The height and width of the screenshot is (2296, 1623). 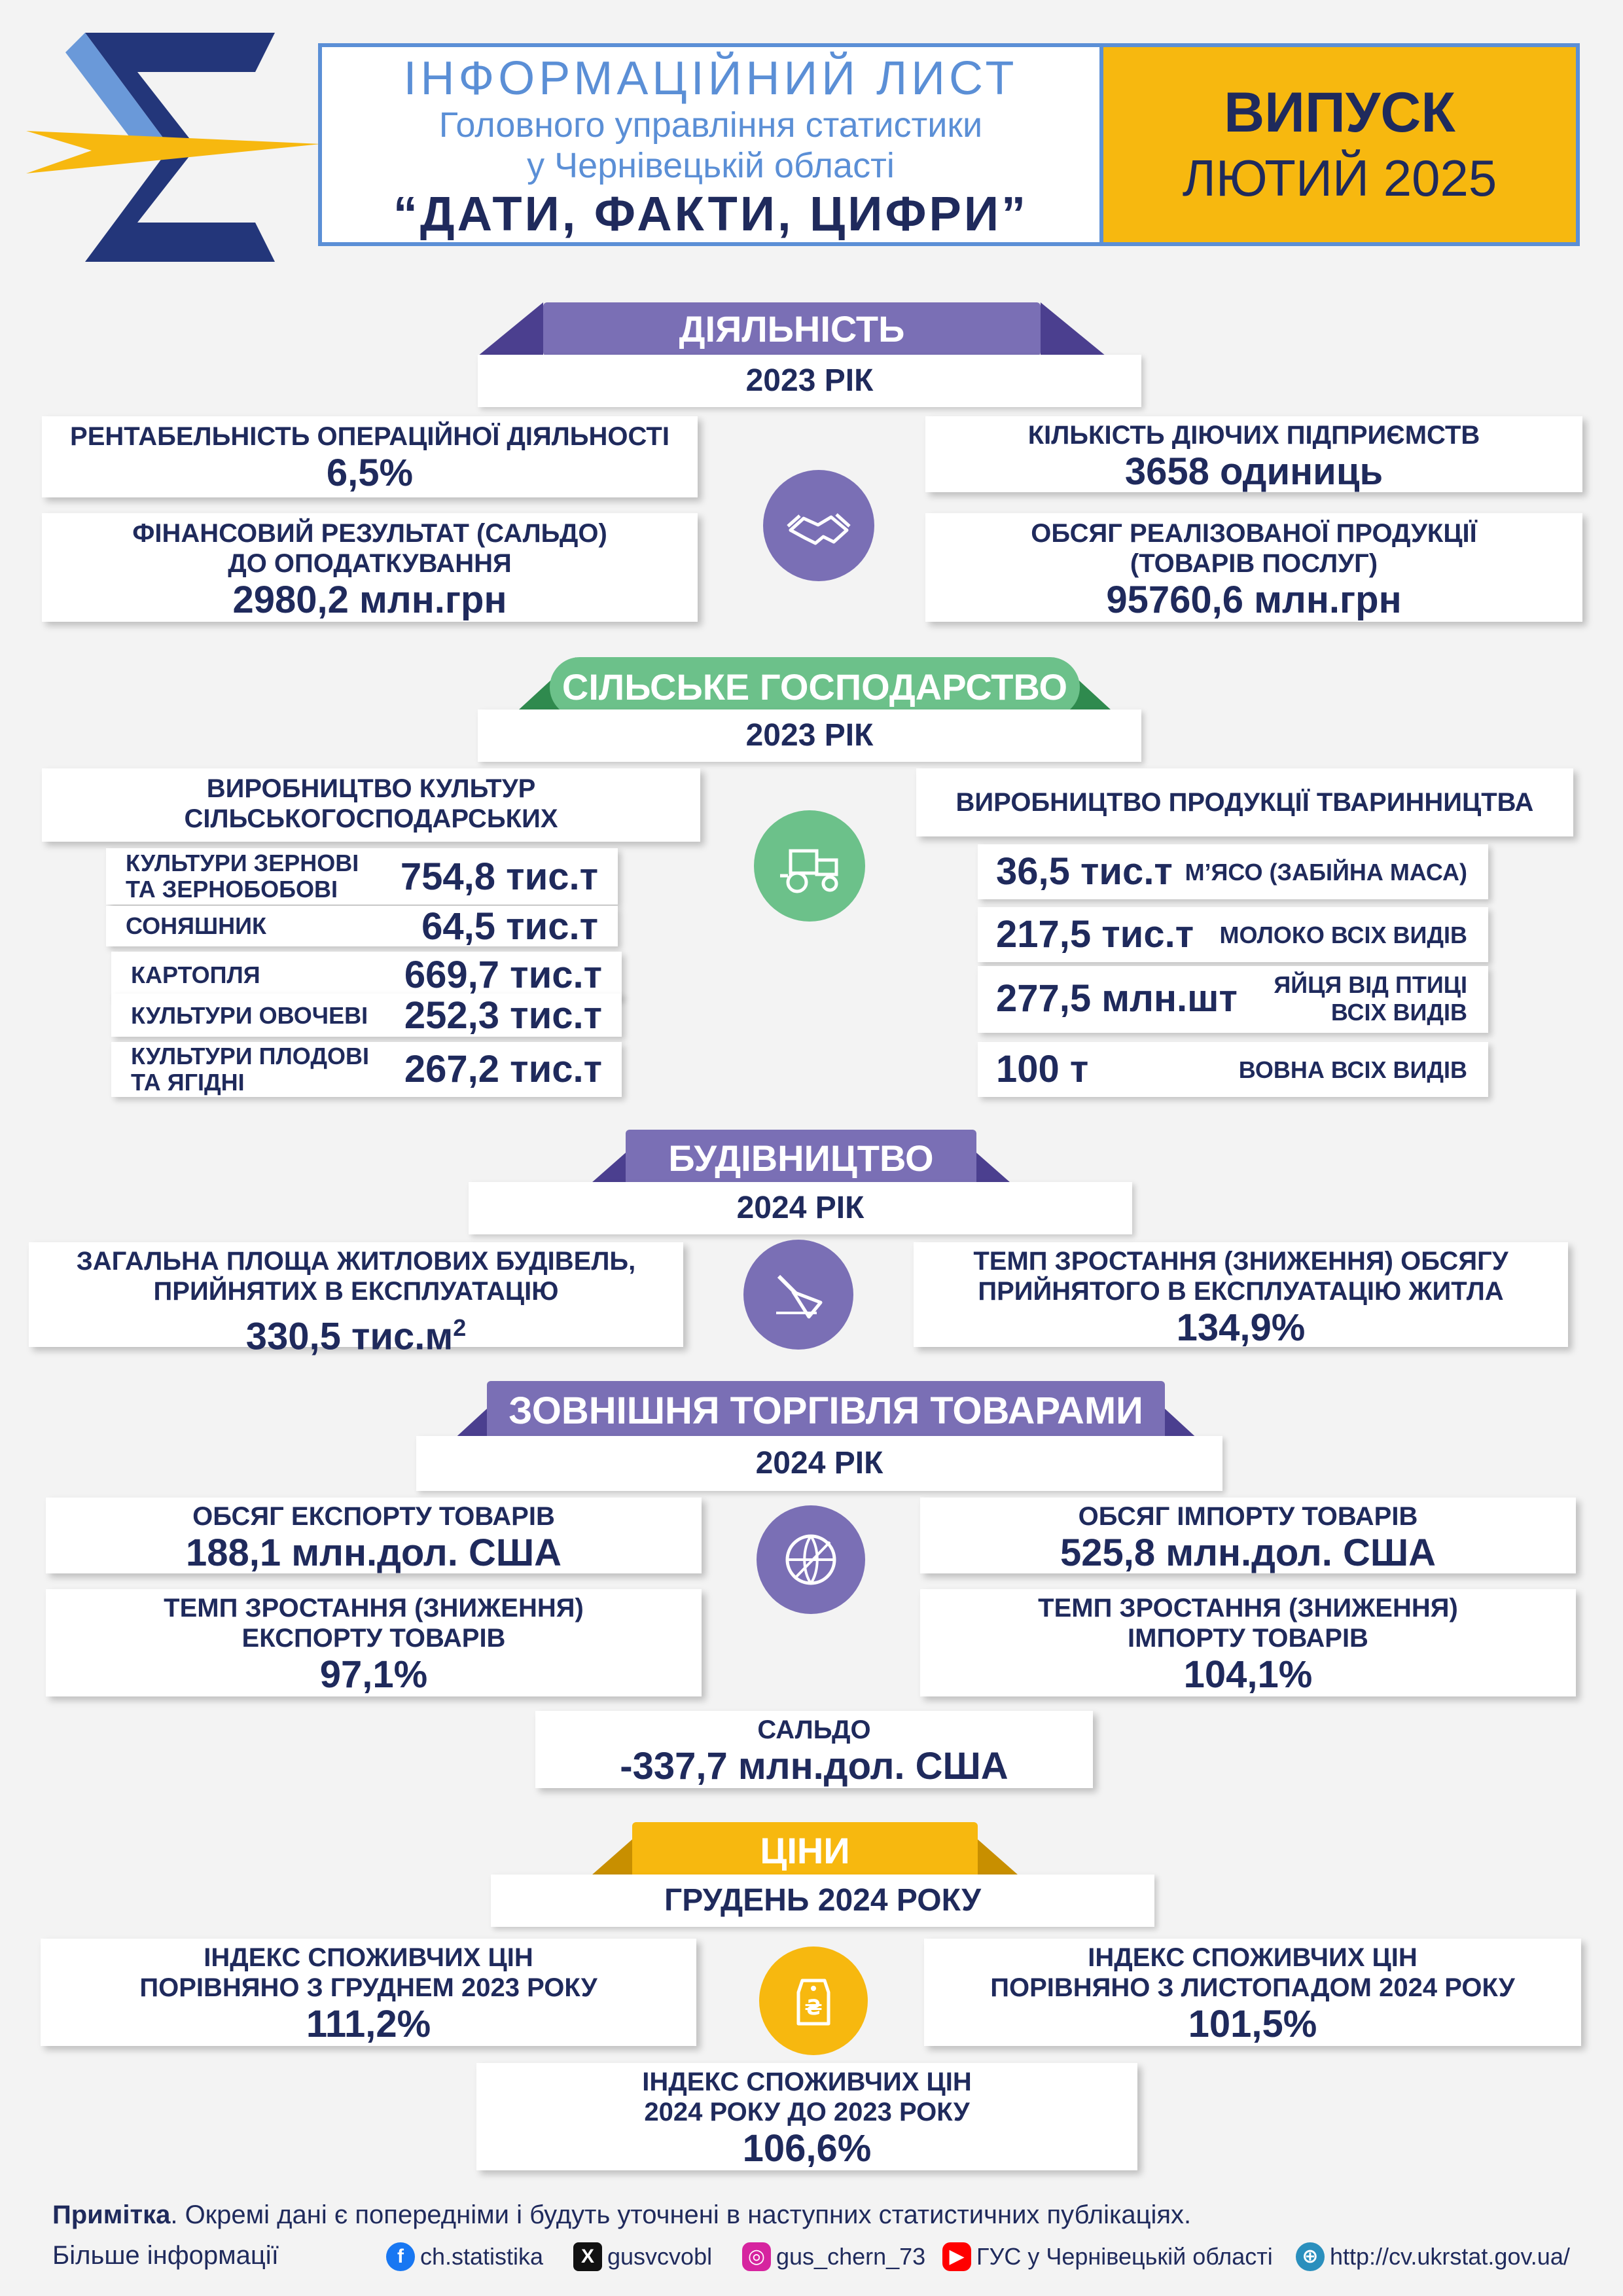 I want to click on animals-header-label: ВИРОБНИЦТВО ПРОДУКЦІЇ ТВАРИННИЦТВА, so click(x=1244, y=802).